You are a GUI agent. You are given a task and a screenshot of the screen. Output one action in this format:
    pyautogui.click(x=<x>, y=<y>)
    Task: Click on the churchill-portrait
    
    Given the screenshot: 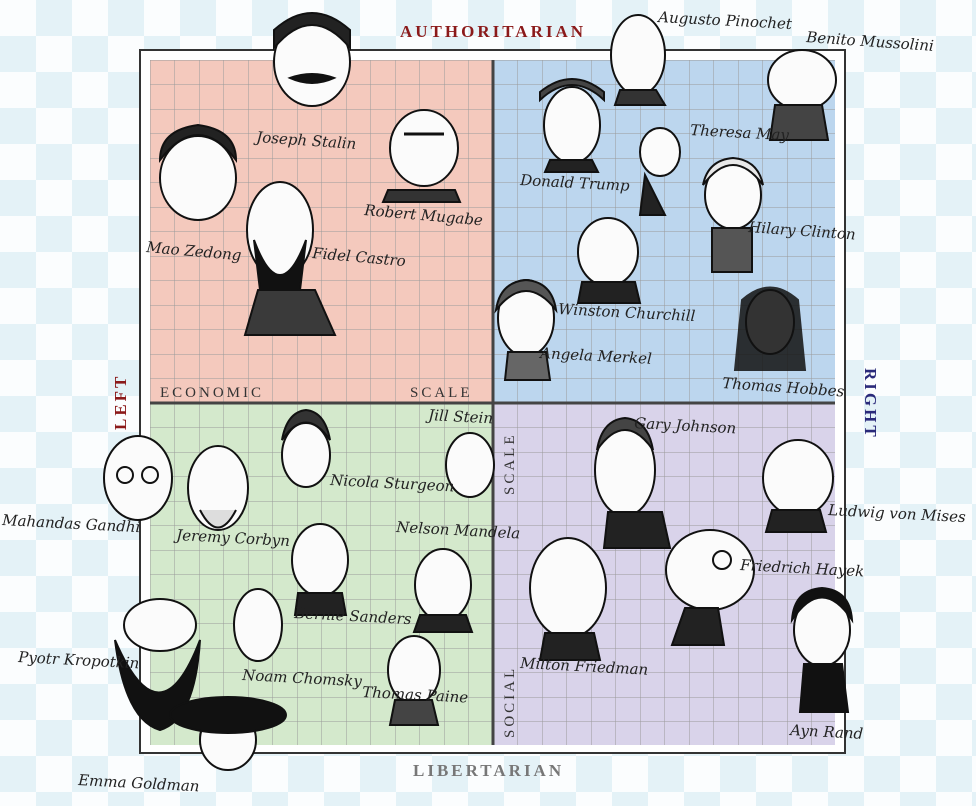 What is the action you would take?
    pyautogui.click(x=608, y=252)
    